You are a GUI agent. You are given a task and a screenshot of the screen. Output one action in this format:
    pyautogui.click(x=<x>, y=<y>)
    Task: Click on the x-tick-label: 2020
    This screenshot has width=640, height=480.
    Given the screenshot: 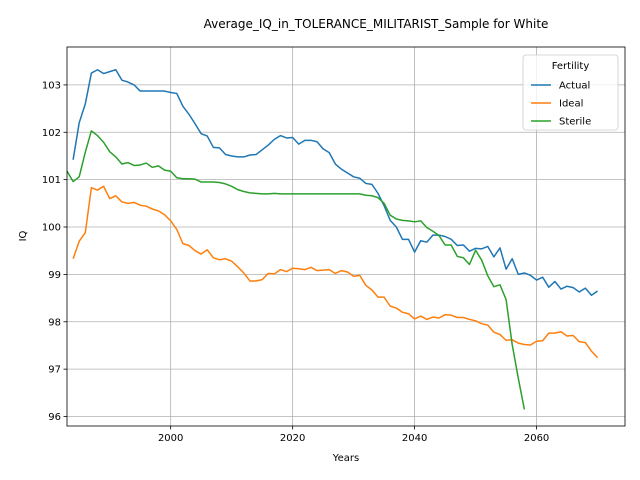 What is the action you would take?
    pyautogui.click(x=292, y=438)
    